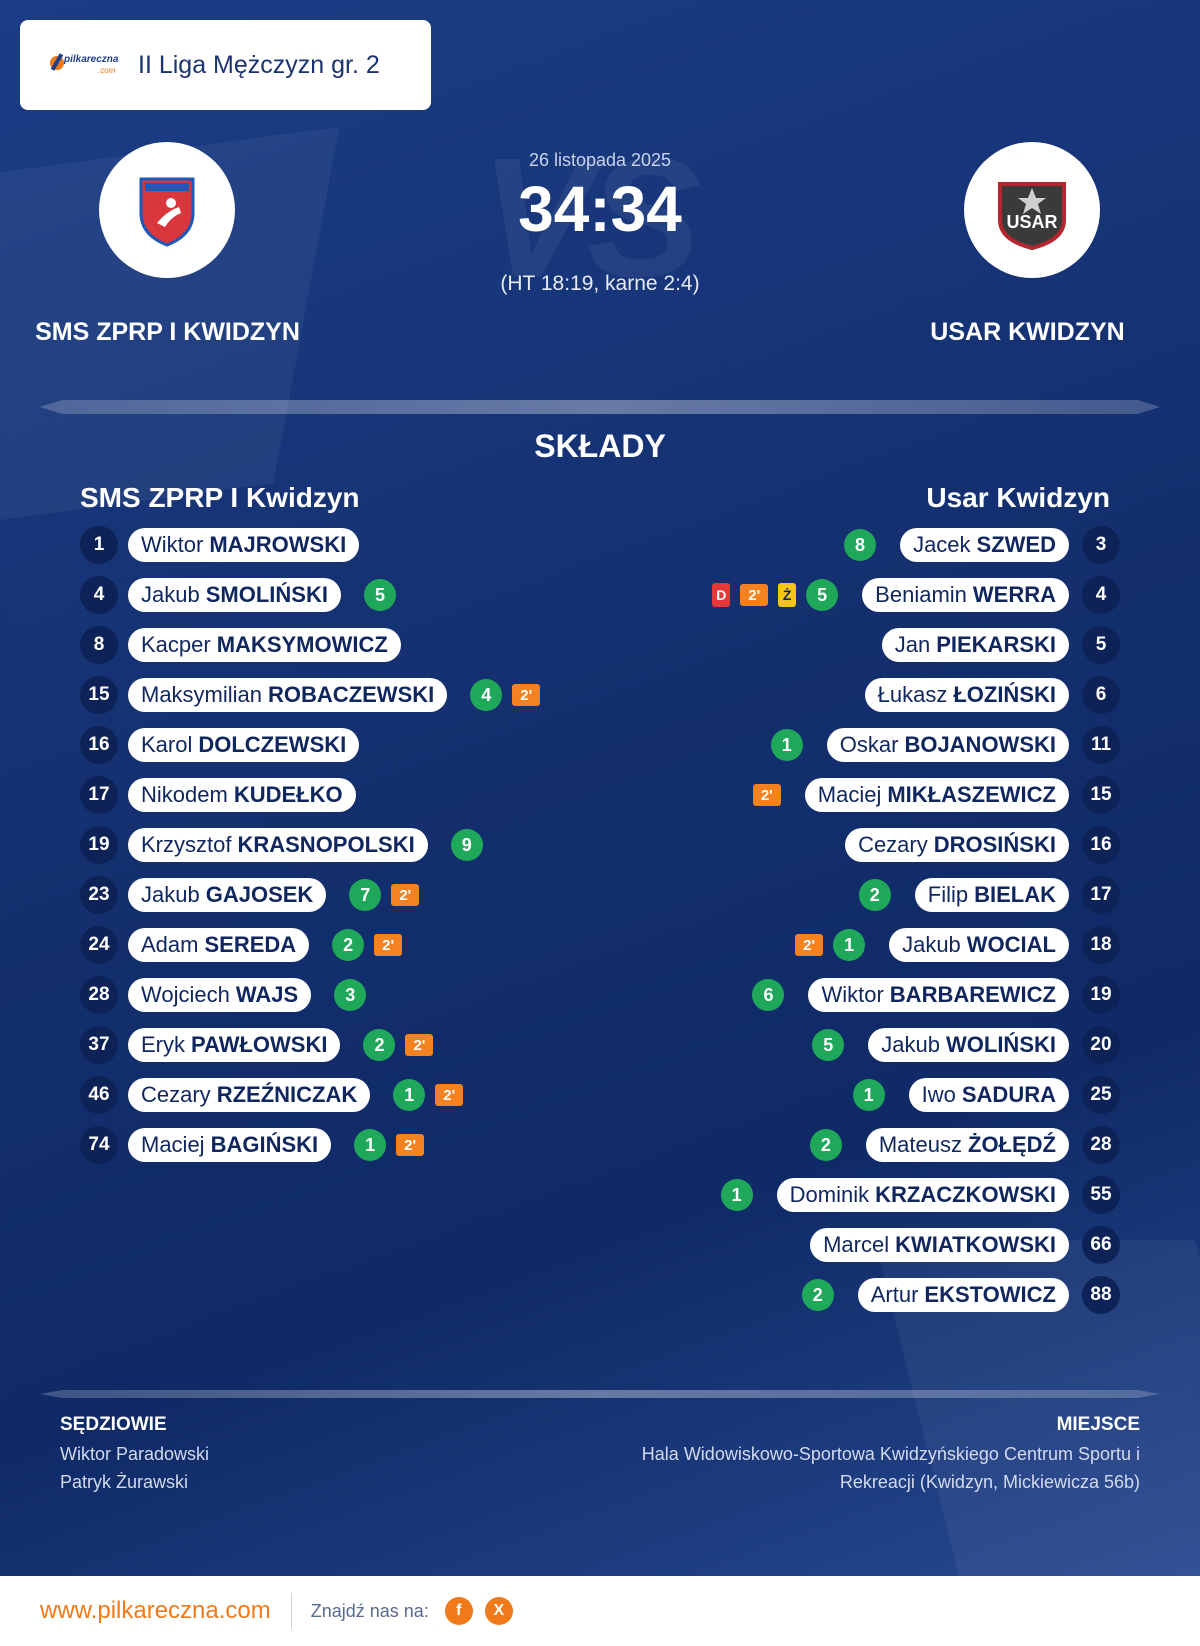 This screenshot has width=1200, height=1646. I want to click on player-name: Jacek SZWED, so click(984, 545).